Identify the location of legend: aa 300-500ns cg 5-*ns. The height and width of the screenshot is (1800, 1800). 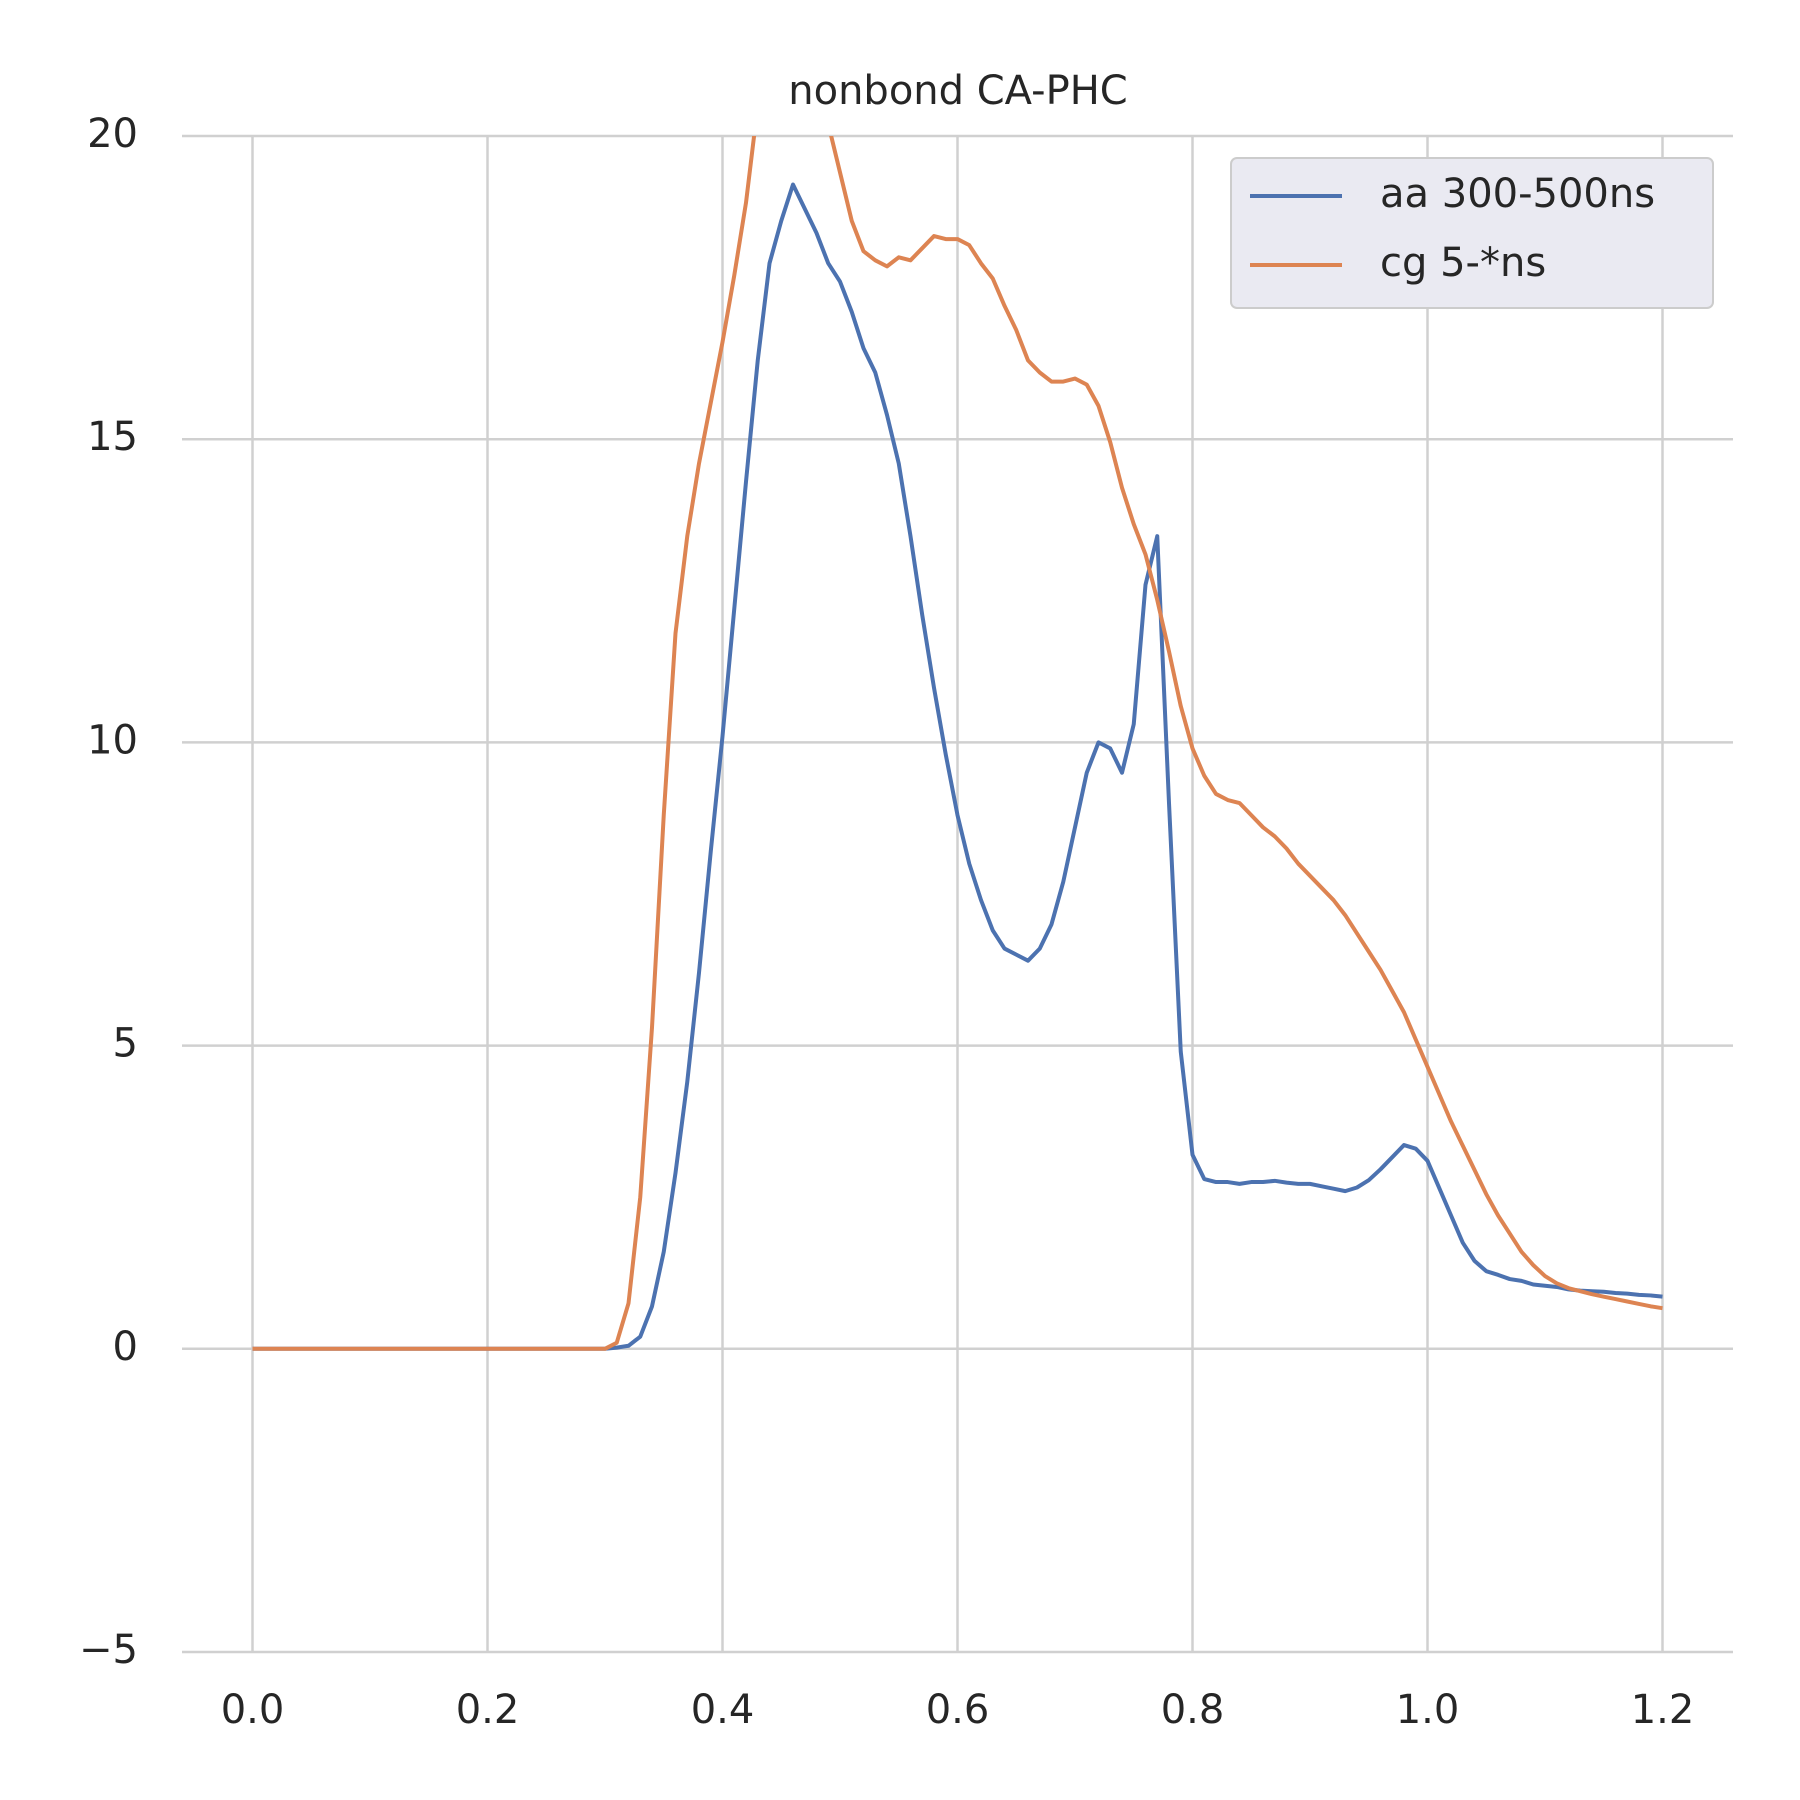
(1472, 233).